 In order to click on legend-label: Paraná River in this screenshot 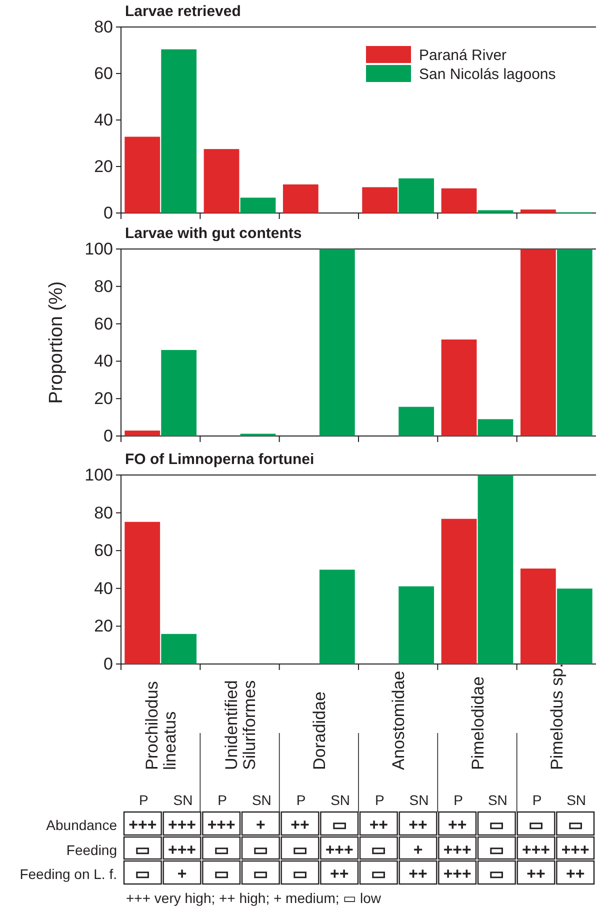, I will do `click(463, 55)`.